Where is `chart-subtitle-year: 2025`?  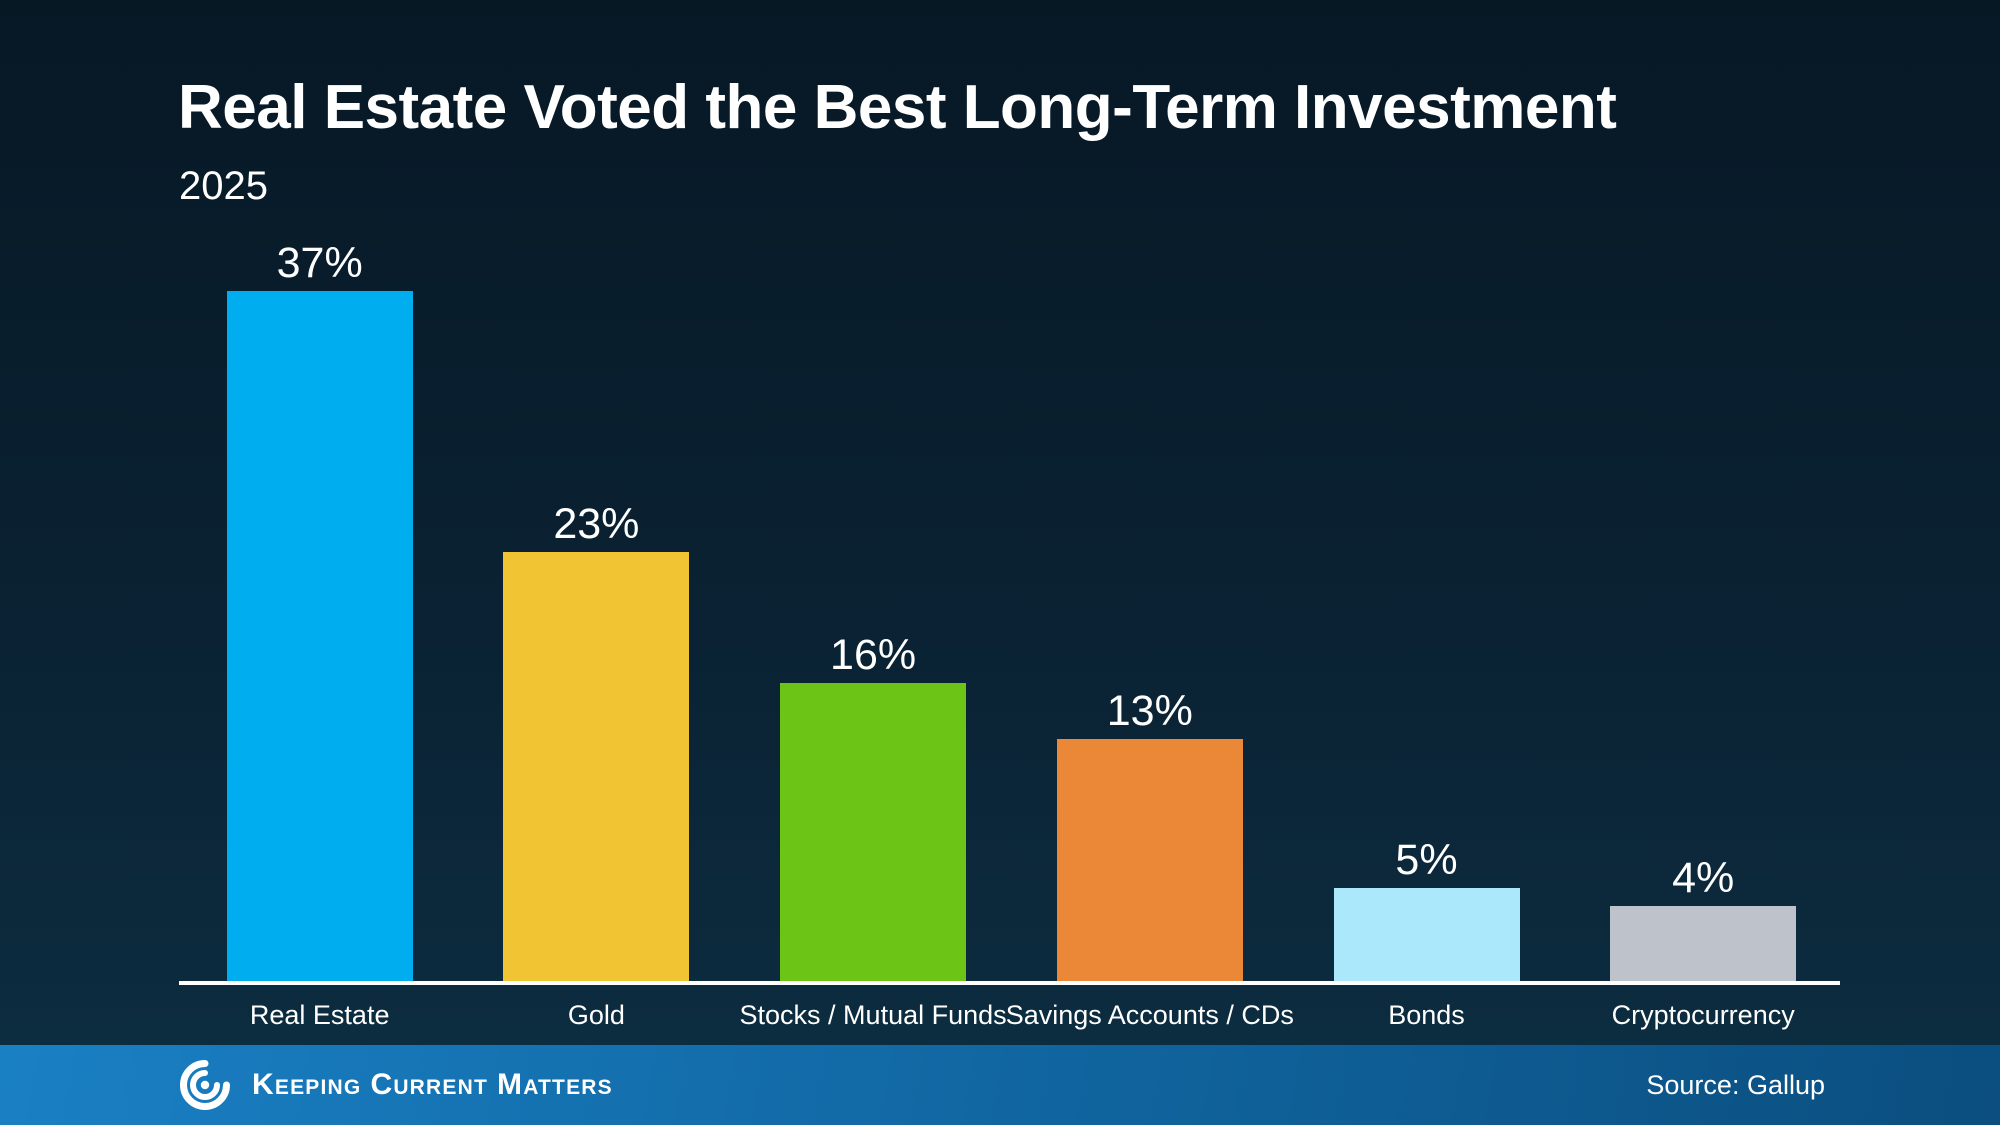 chart-subtitle-year: 2025 is located at coordinates (223, 186).